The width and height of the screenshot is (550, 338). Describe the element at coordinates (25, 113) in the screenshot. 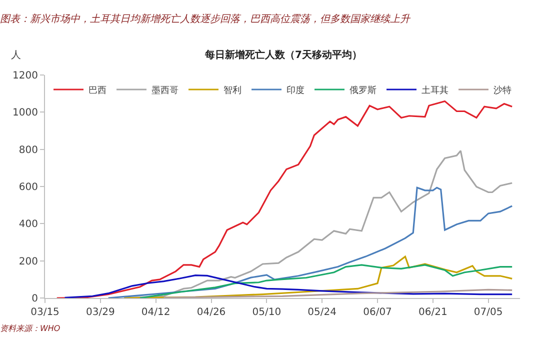

I see `y-tick-label: 1000` at that location.